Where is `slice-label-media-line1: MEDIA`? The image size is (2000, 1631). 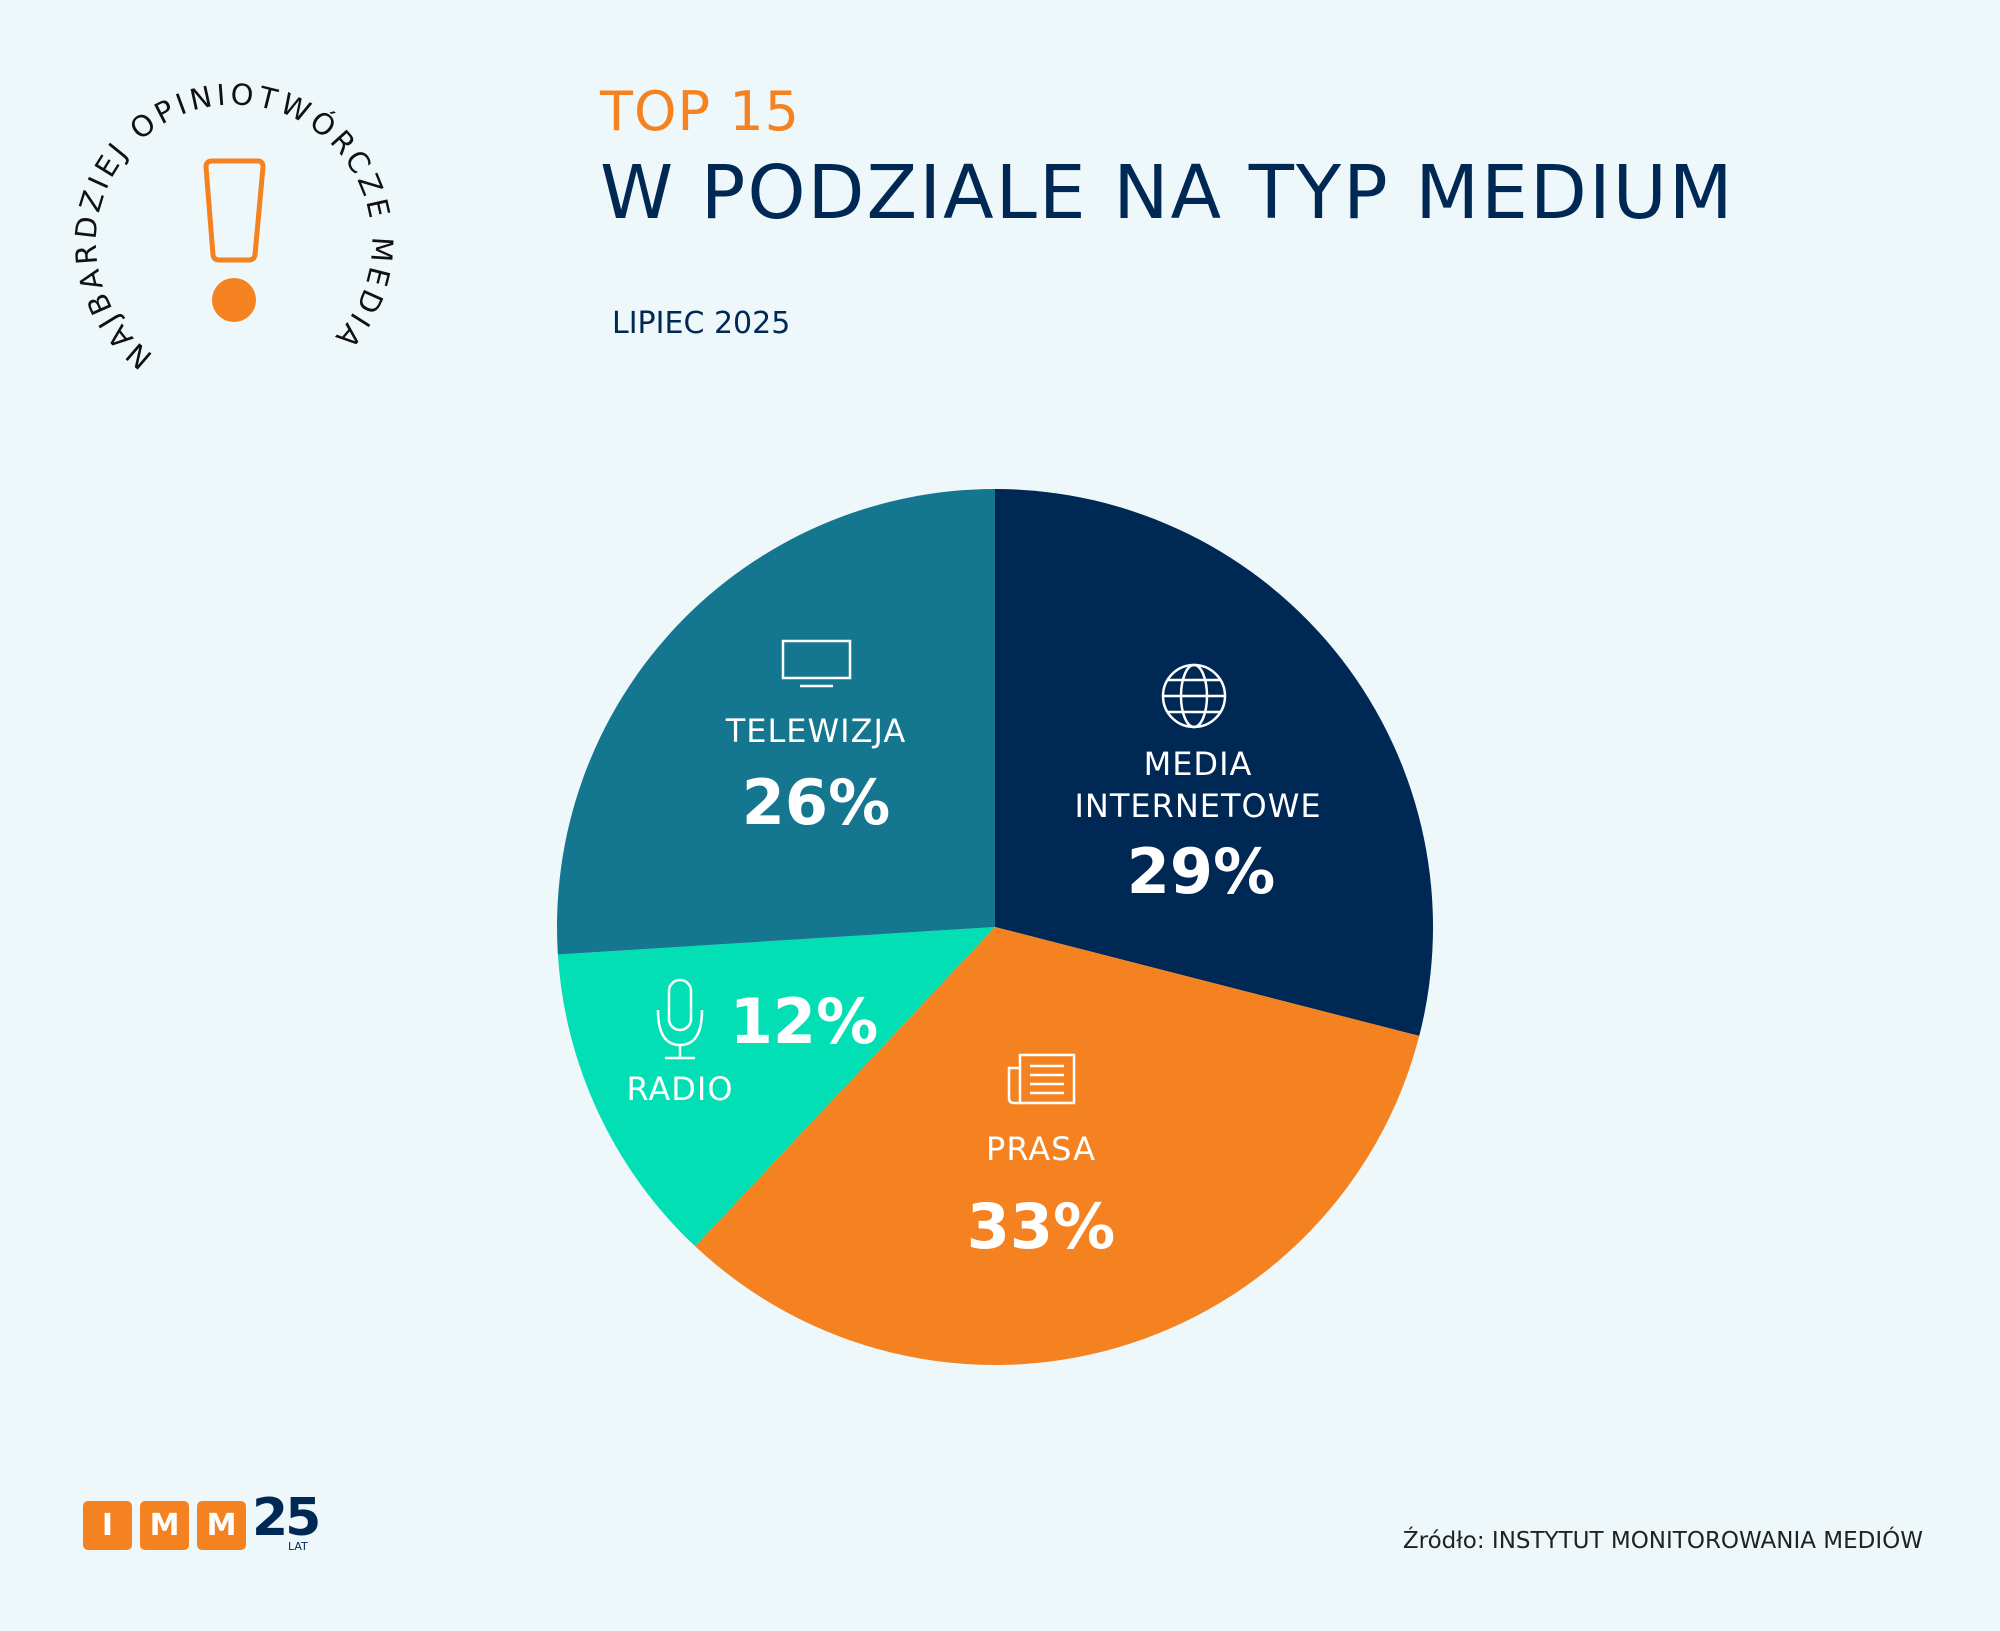
slice-label-media-line1: MEDIA is located at coordinates (1198, 764).